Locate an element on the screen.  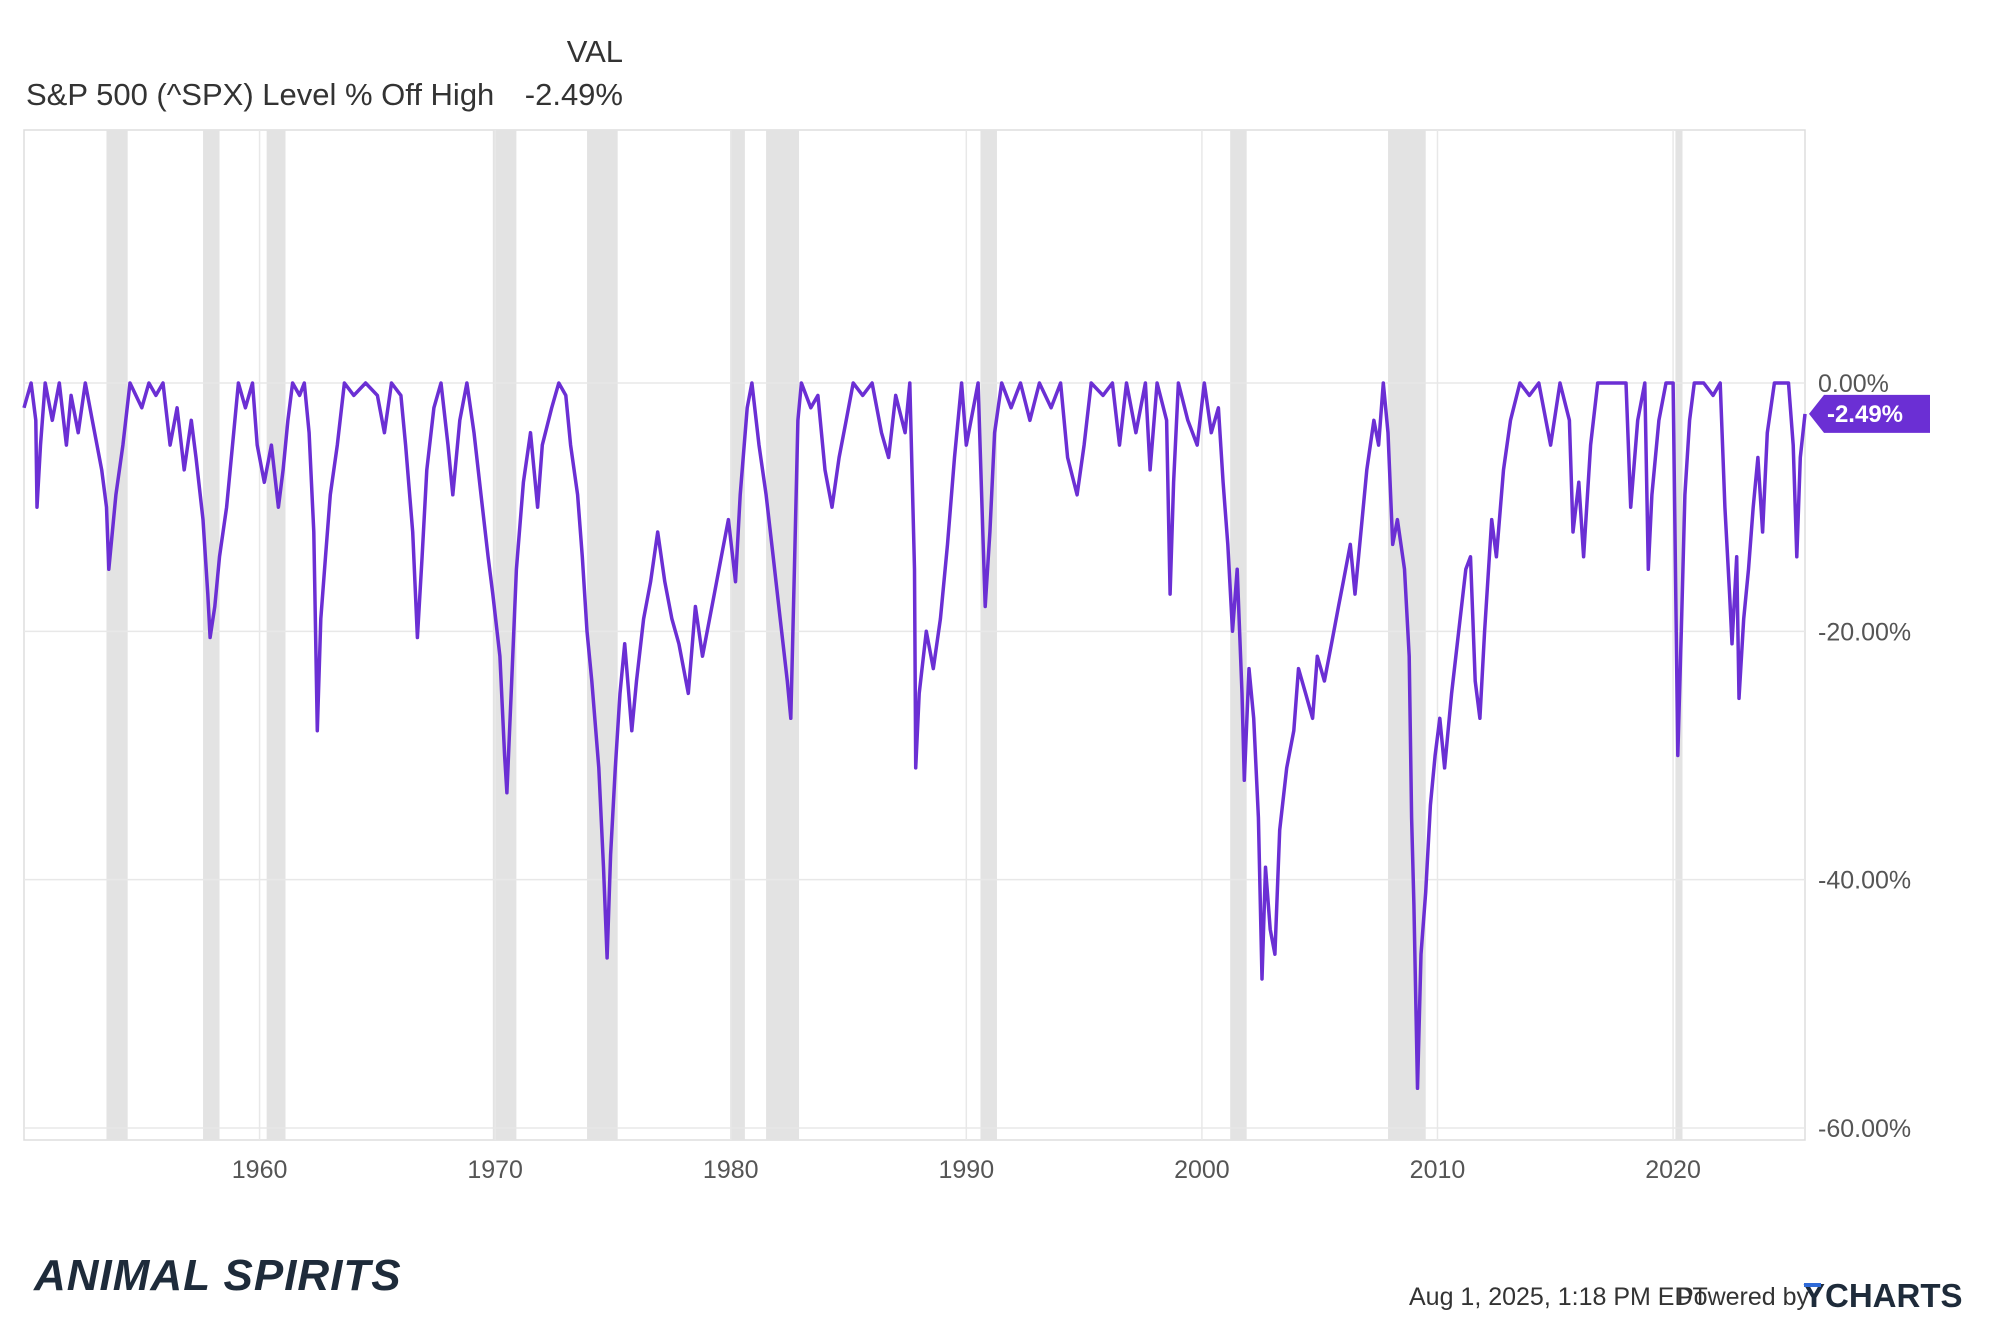
animal-spirits-logo: ANIMAL SPIRITS is located at coordinates (217, 1275).